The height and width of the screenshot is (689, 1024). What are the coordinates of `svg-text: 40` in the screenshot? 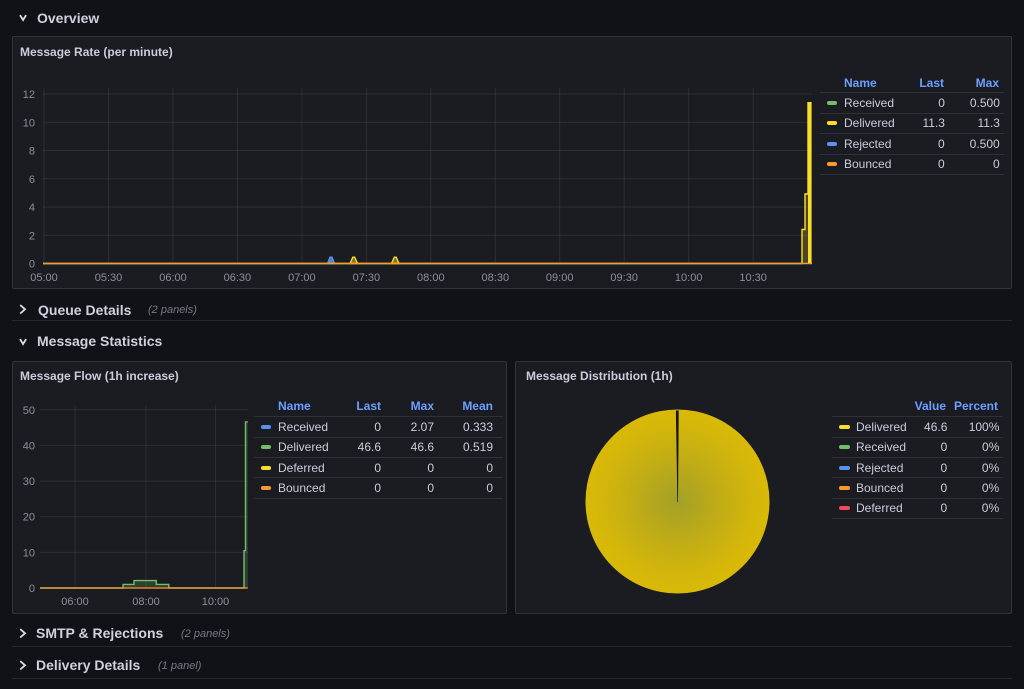 It's located at (29, 446).